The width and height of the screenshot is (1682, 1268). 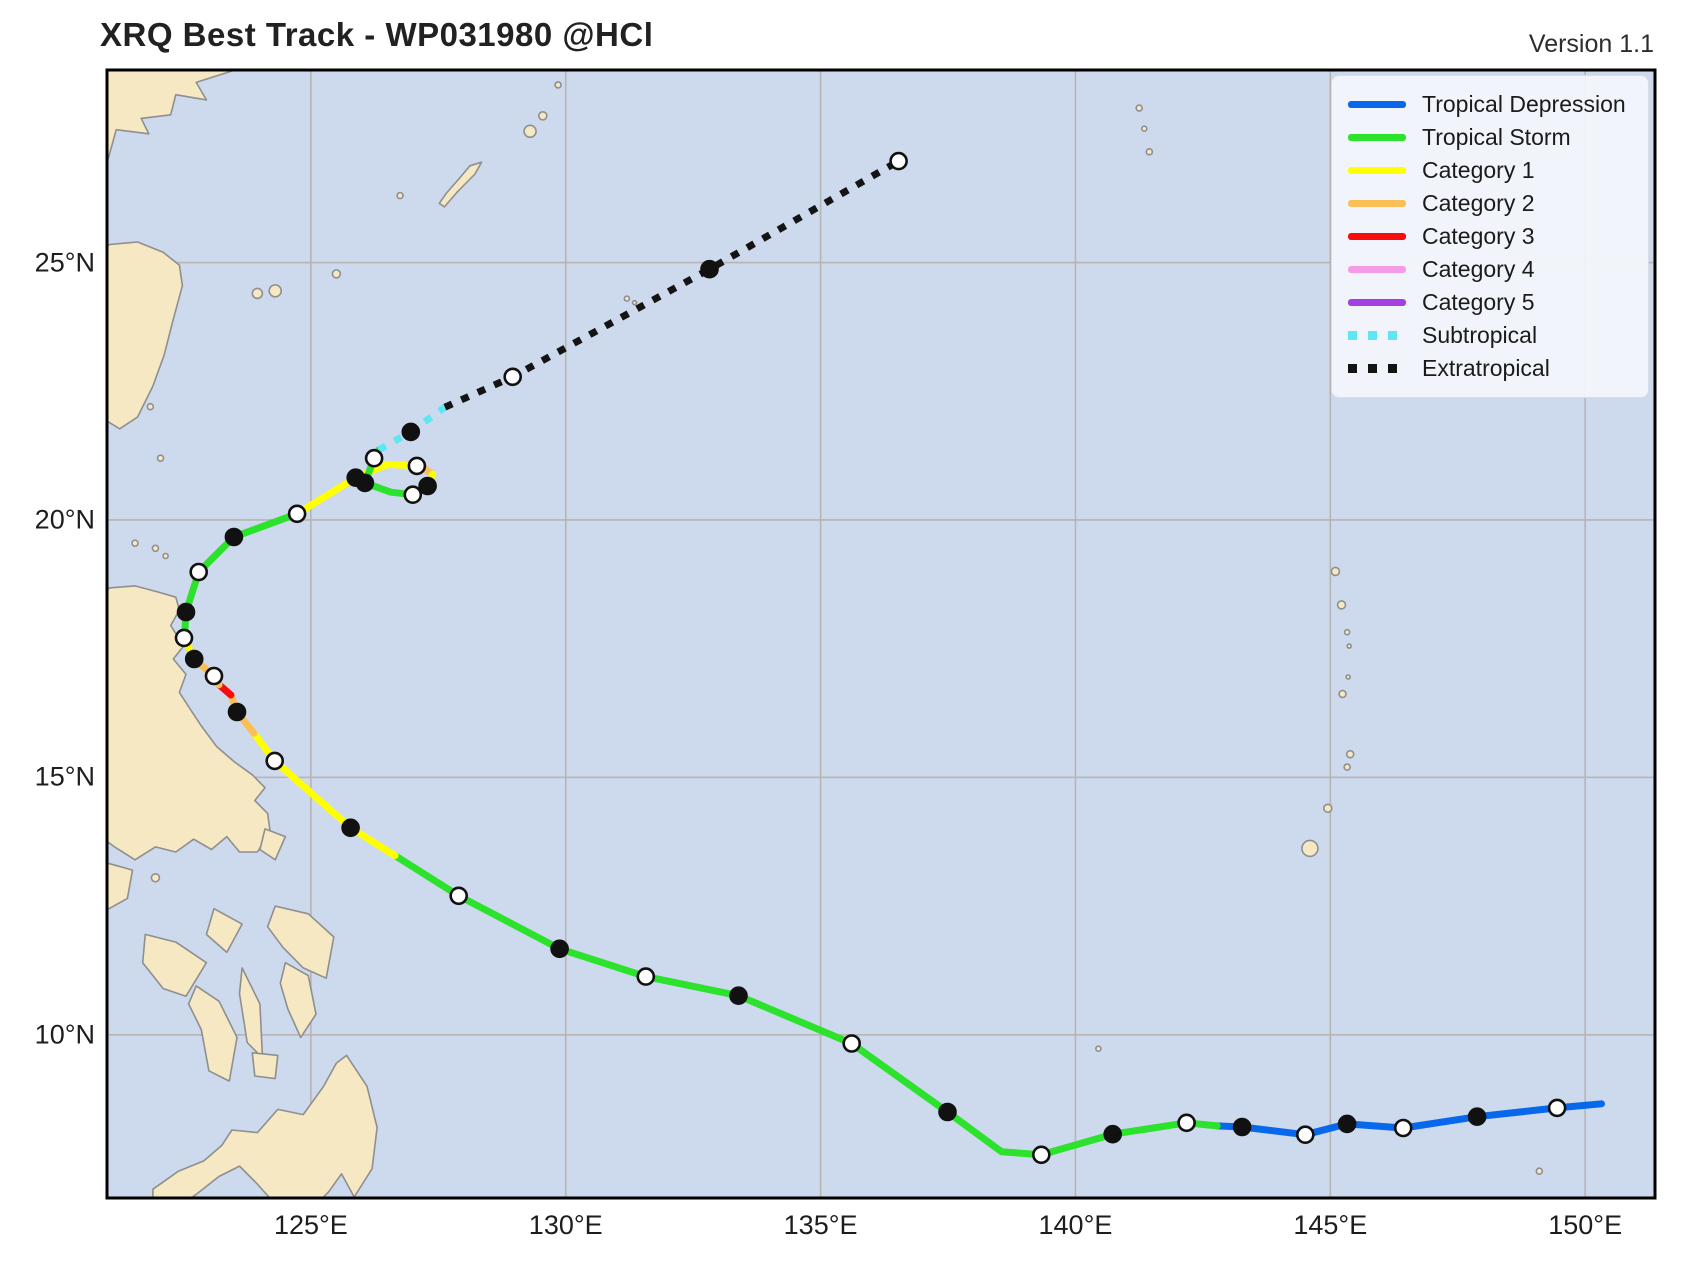 I want to click on legend-label: Category 5, so click(x=1478, y=302).